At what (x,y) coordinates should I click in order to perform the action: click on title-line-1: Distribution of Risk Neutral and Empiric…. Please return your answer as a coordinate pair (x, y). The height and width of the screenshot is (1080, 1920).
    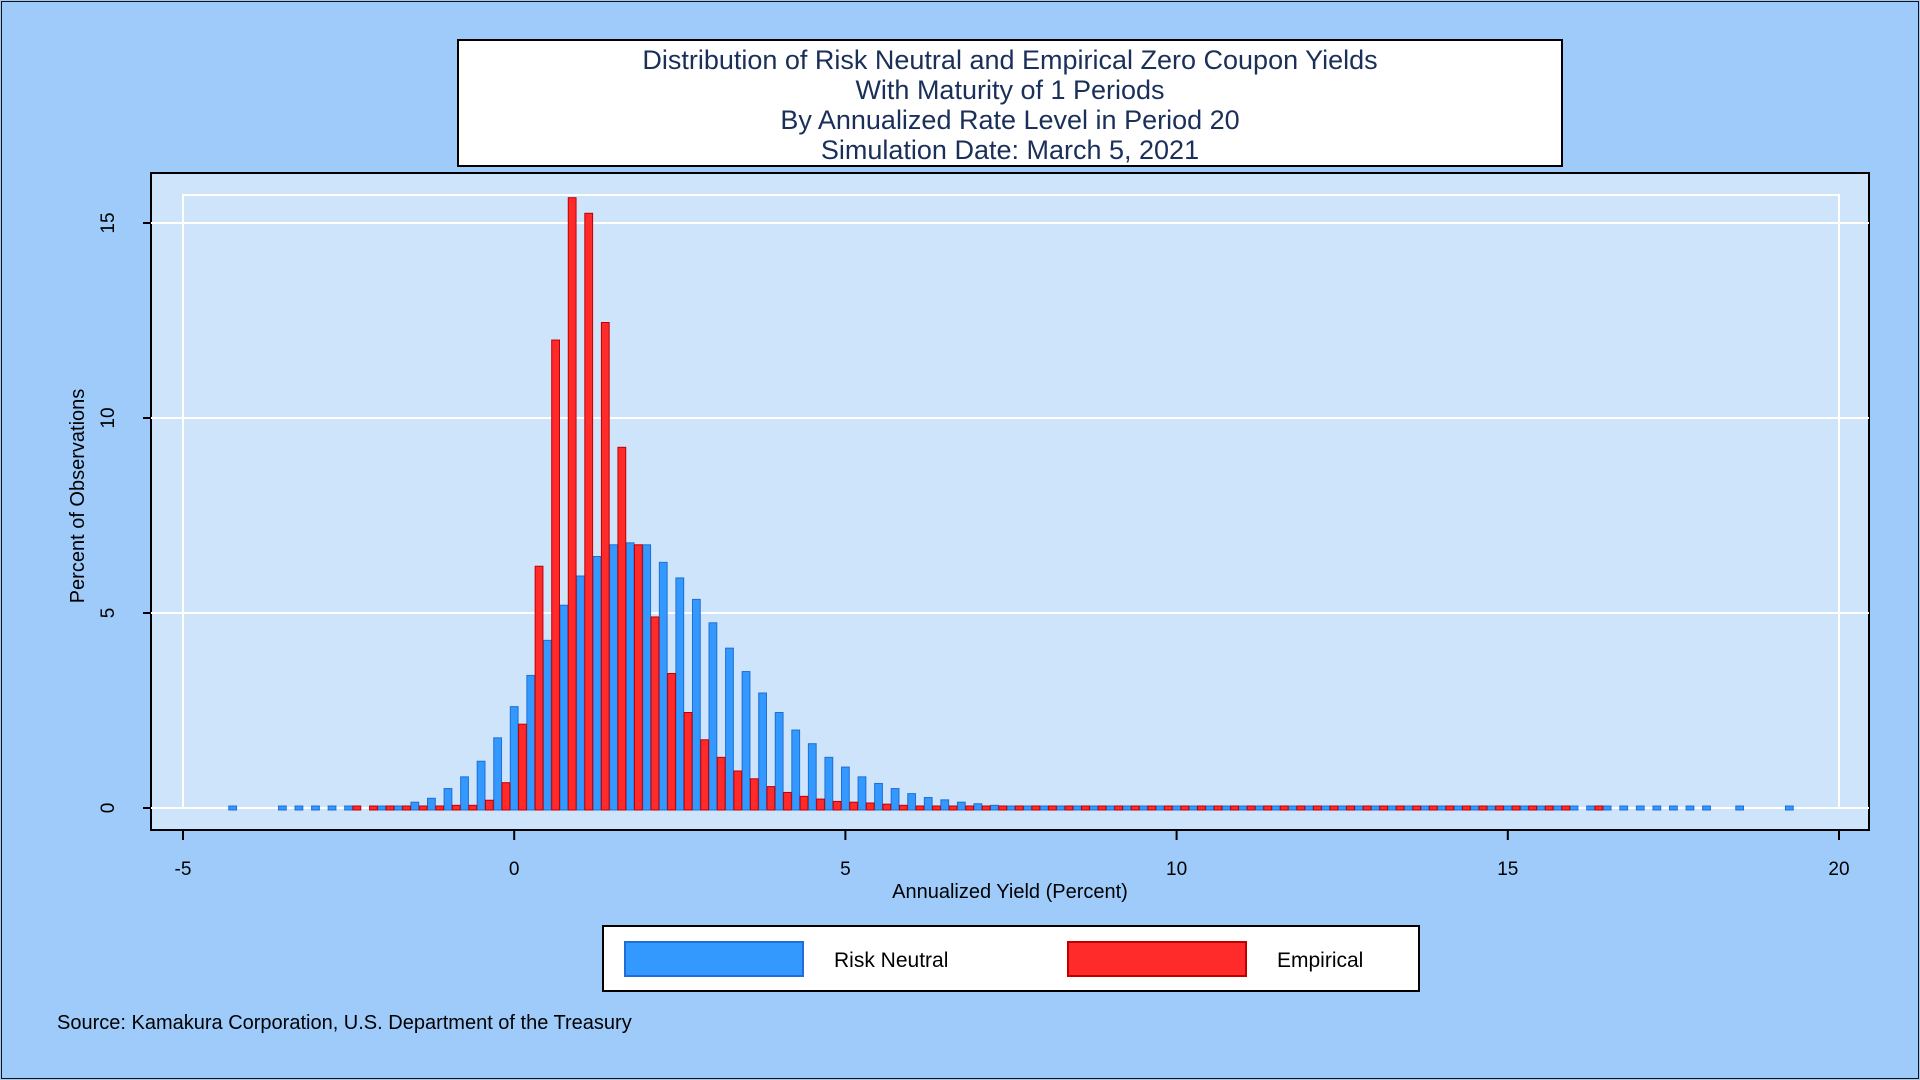
    Looking at the image, I should click on (1010, 60).